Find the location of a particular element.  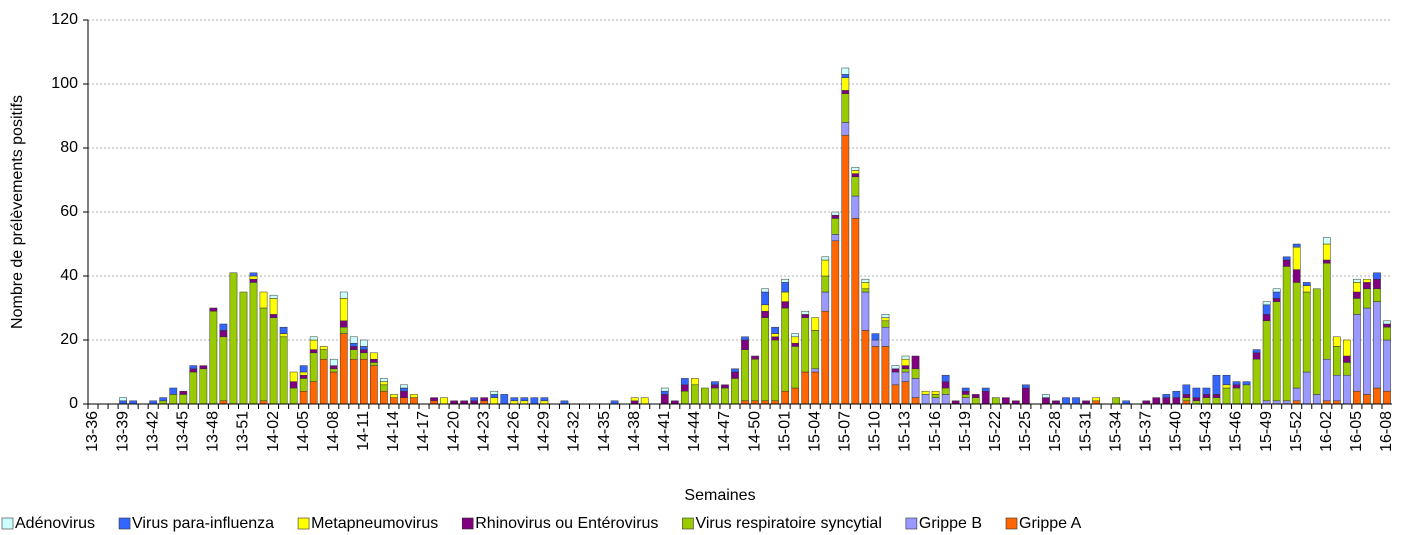

x-tick-label: 15-22 is located at coordinates (995, 431).